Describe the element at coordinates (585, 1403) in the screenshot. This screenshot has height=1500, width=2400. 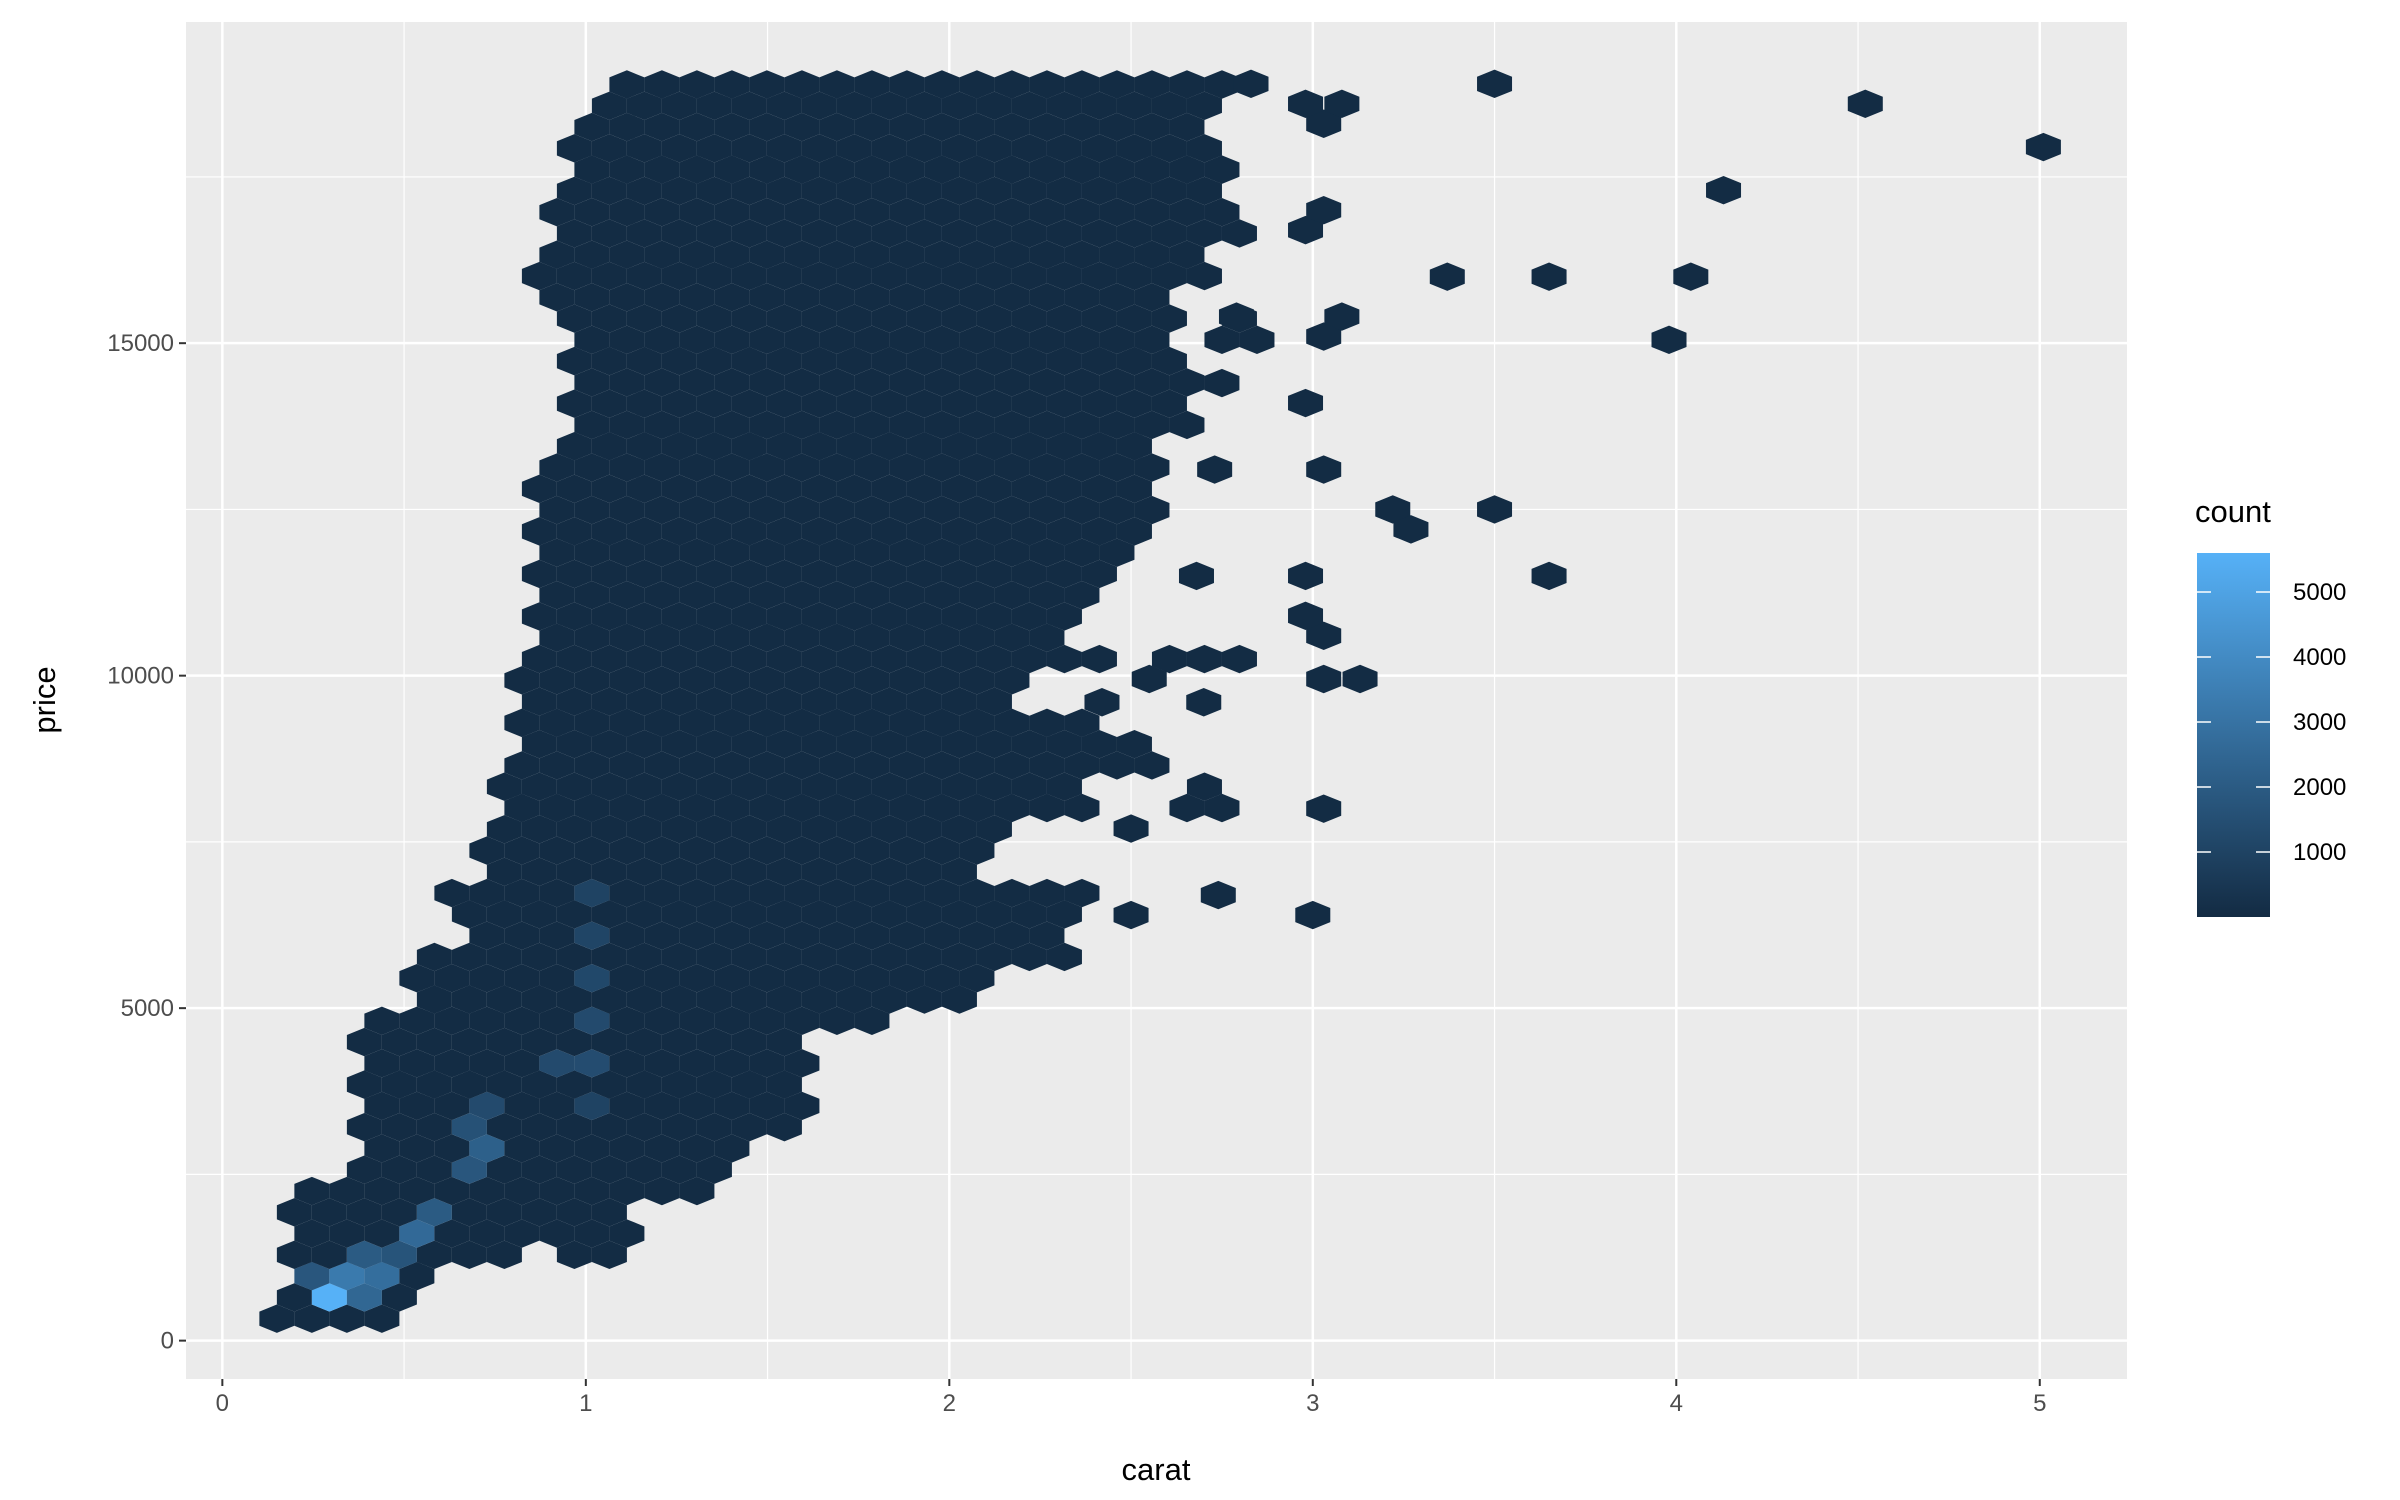
I see `x-tick-label: 1` at that location.